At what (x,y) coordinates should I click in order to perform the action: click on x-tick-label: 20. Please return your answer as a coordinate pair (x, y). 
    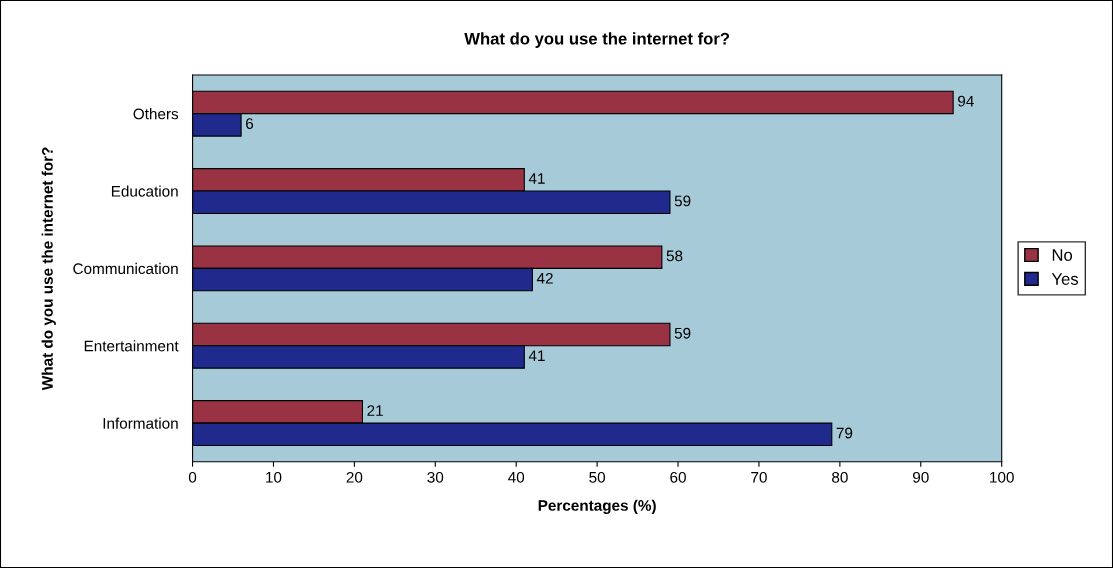
    Looking at the image, I should click on (354, 477).